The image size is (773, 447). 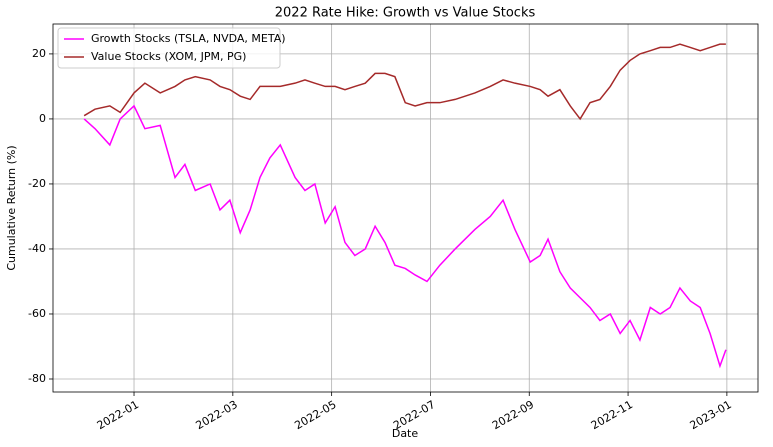 I want to click on y-tick-label: 20, so click(x=39, y=53).